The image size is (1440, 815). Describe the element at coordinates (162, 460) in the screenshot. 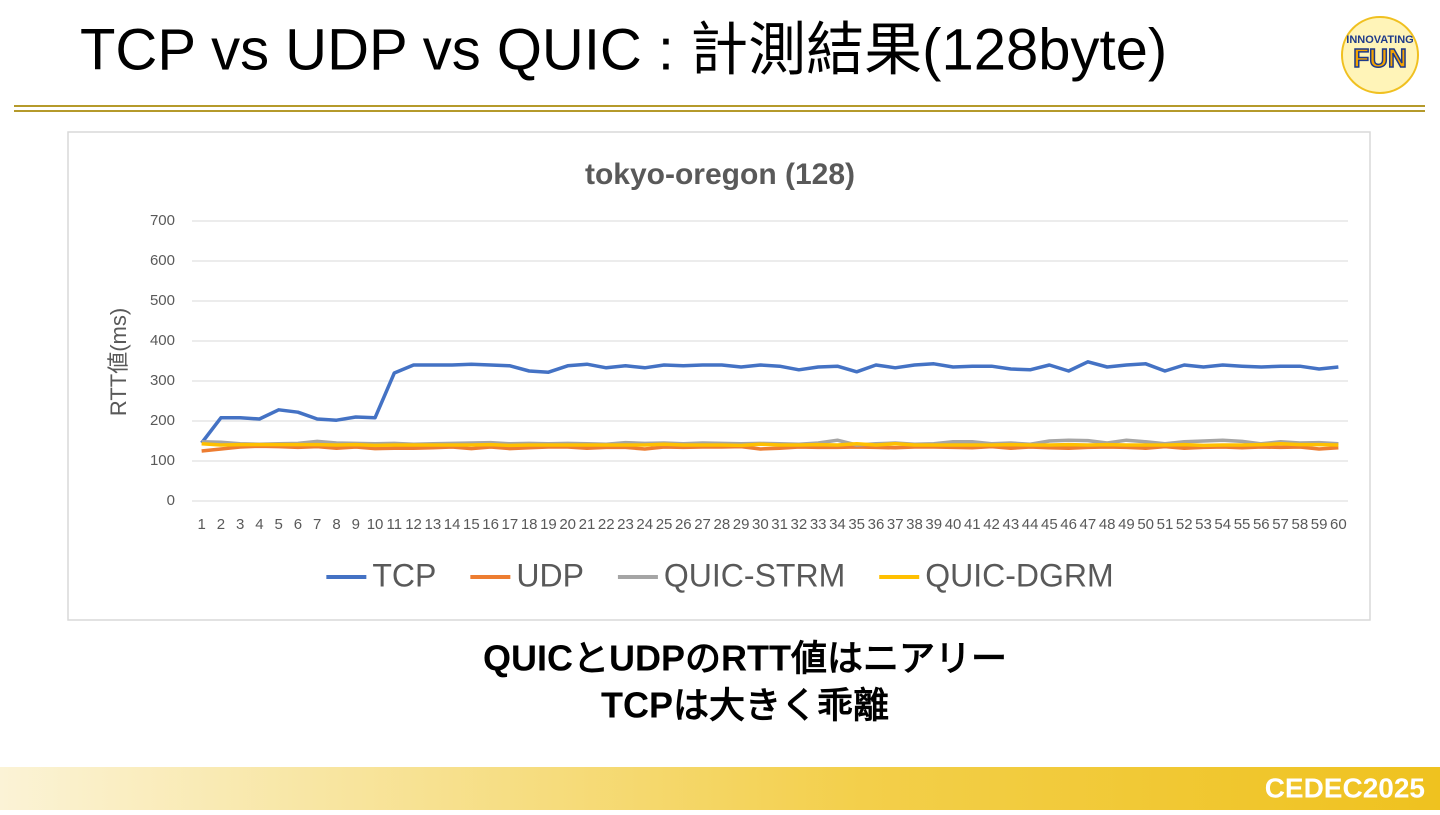

I see `y-tick-label: 100` at that location.